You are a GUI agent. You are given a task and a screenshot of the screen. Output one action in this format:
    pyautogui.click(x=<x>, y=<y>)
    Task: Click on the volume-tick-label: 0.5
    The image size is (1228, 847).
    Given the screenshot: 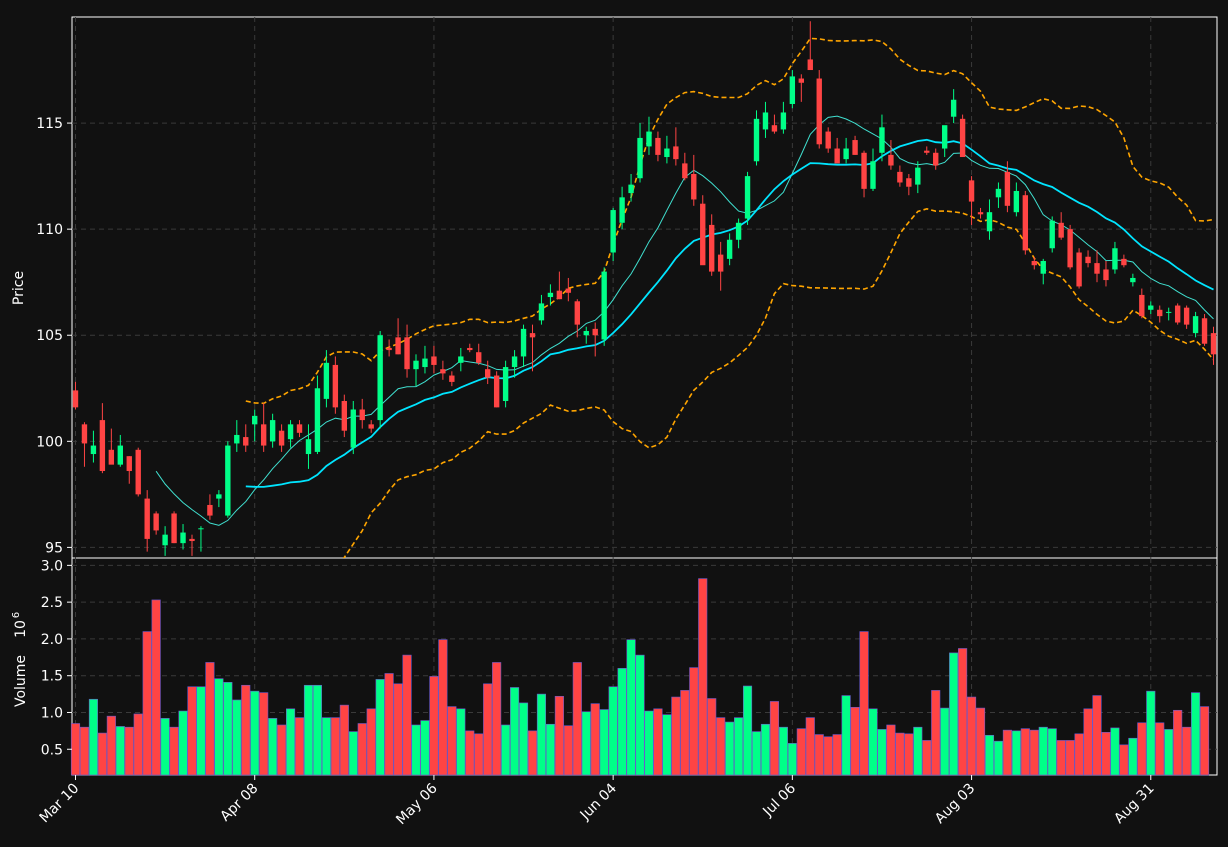 What is the action you would take?
    pyautogui.click(x=52, y=750)
    